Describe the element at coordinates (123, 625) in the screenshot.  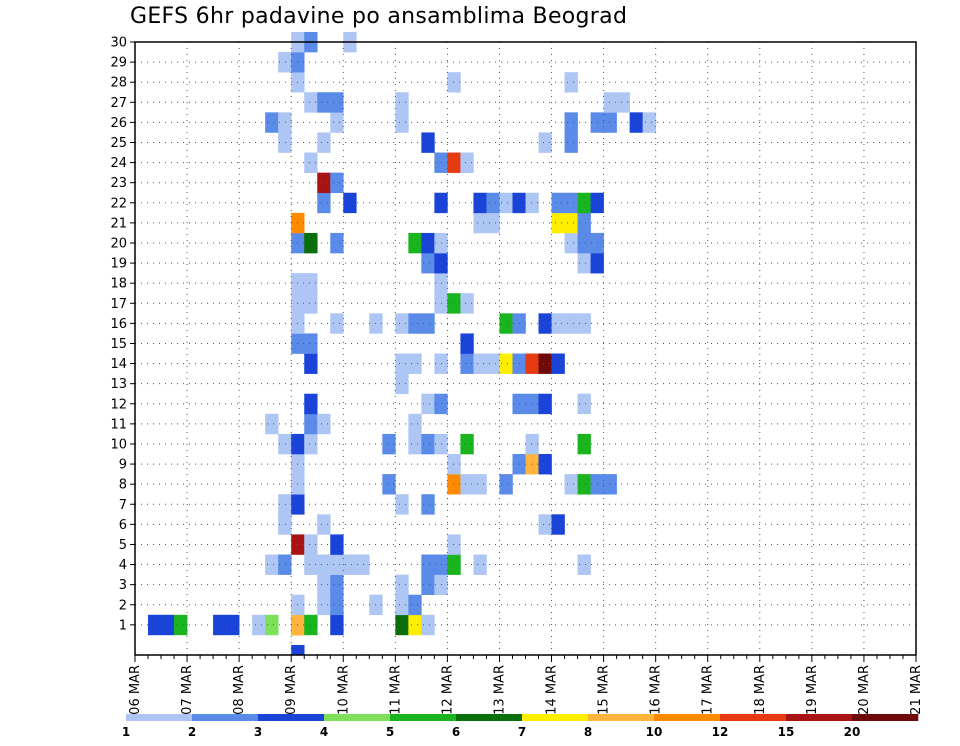
I see `y-tick-label: 1` at that location.